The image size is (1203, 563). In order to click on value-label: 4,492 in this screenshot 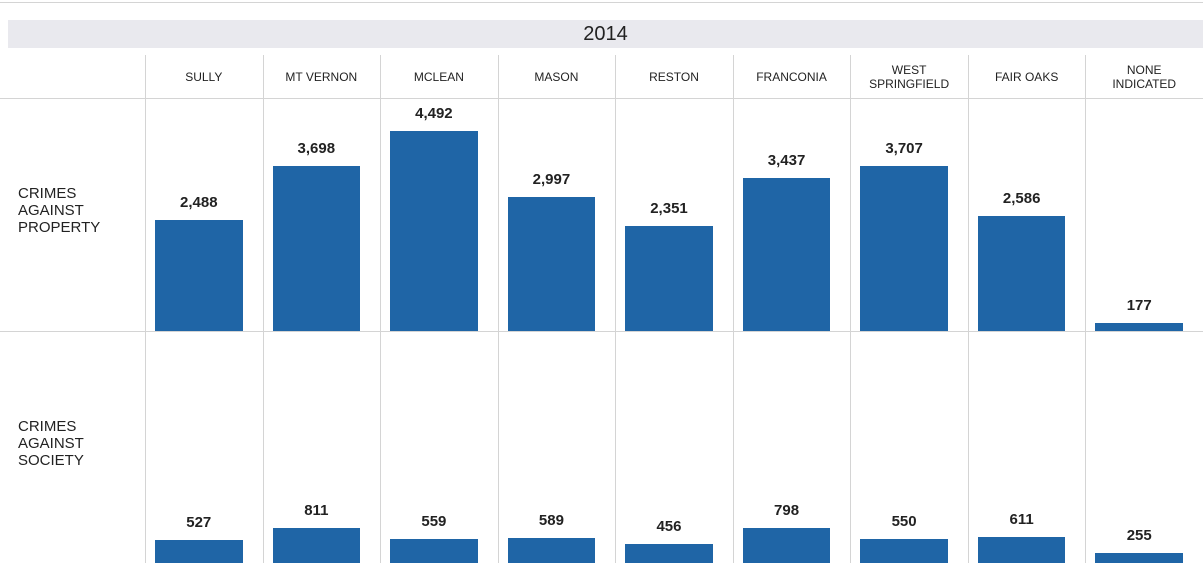, I will do `click(434, 113)`.